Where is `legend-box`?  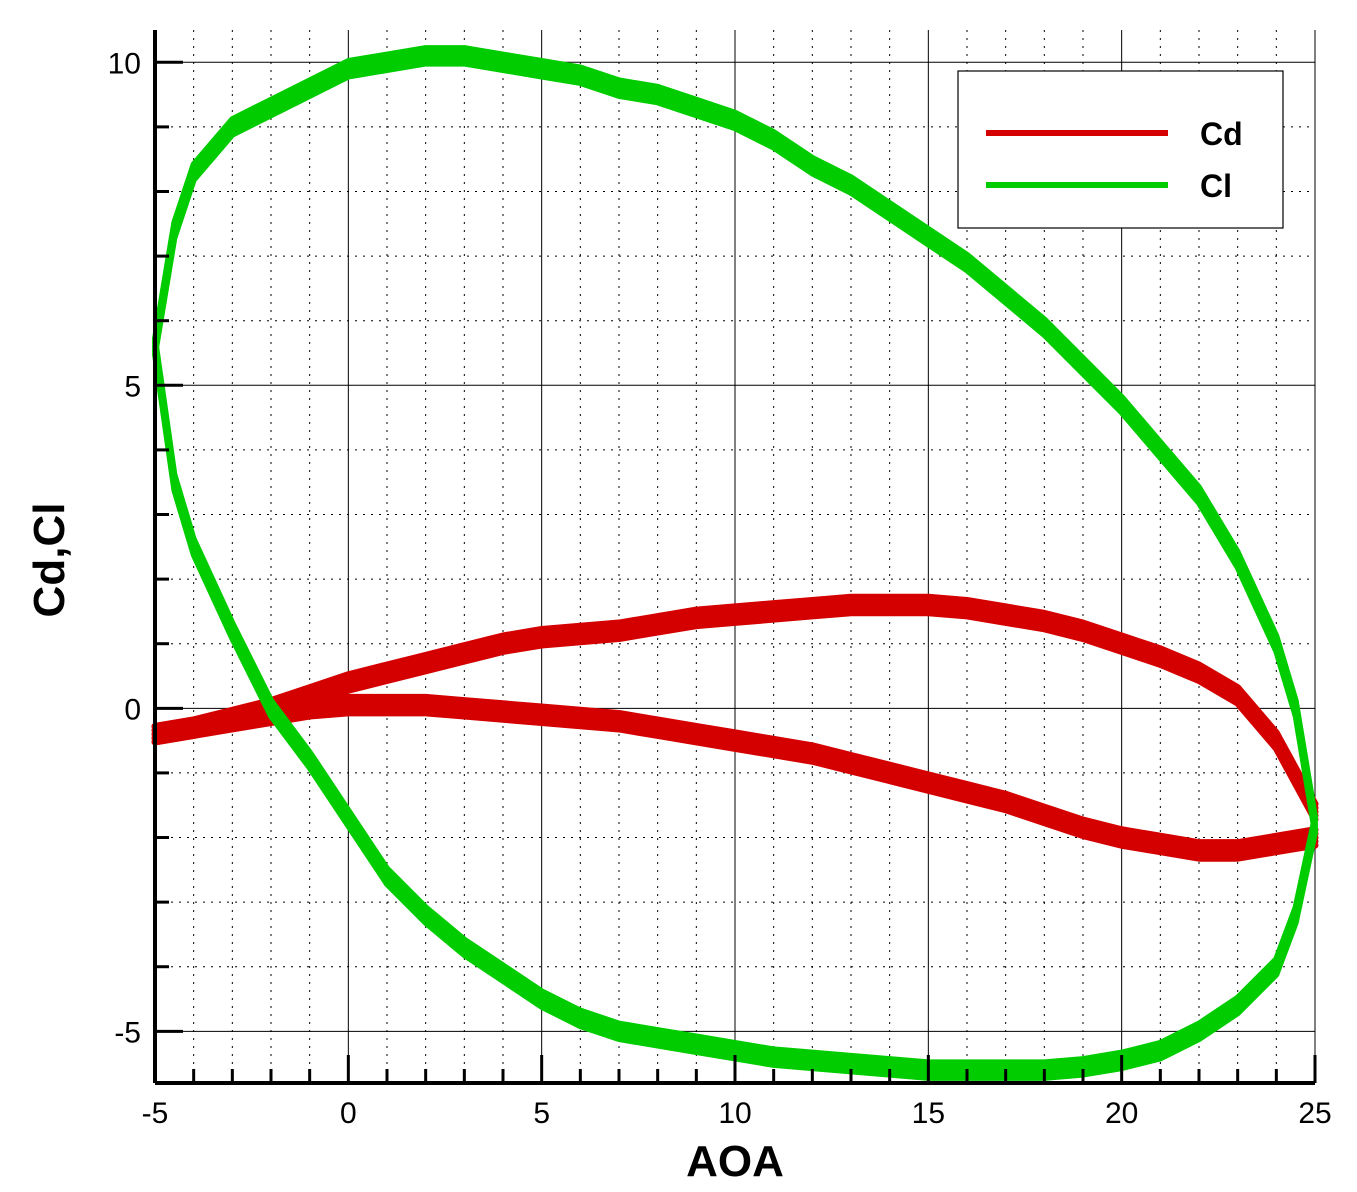
legend-box is located at coordinates (1120, 149).